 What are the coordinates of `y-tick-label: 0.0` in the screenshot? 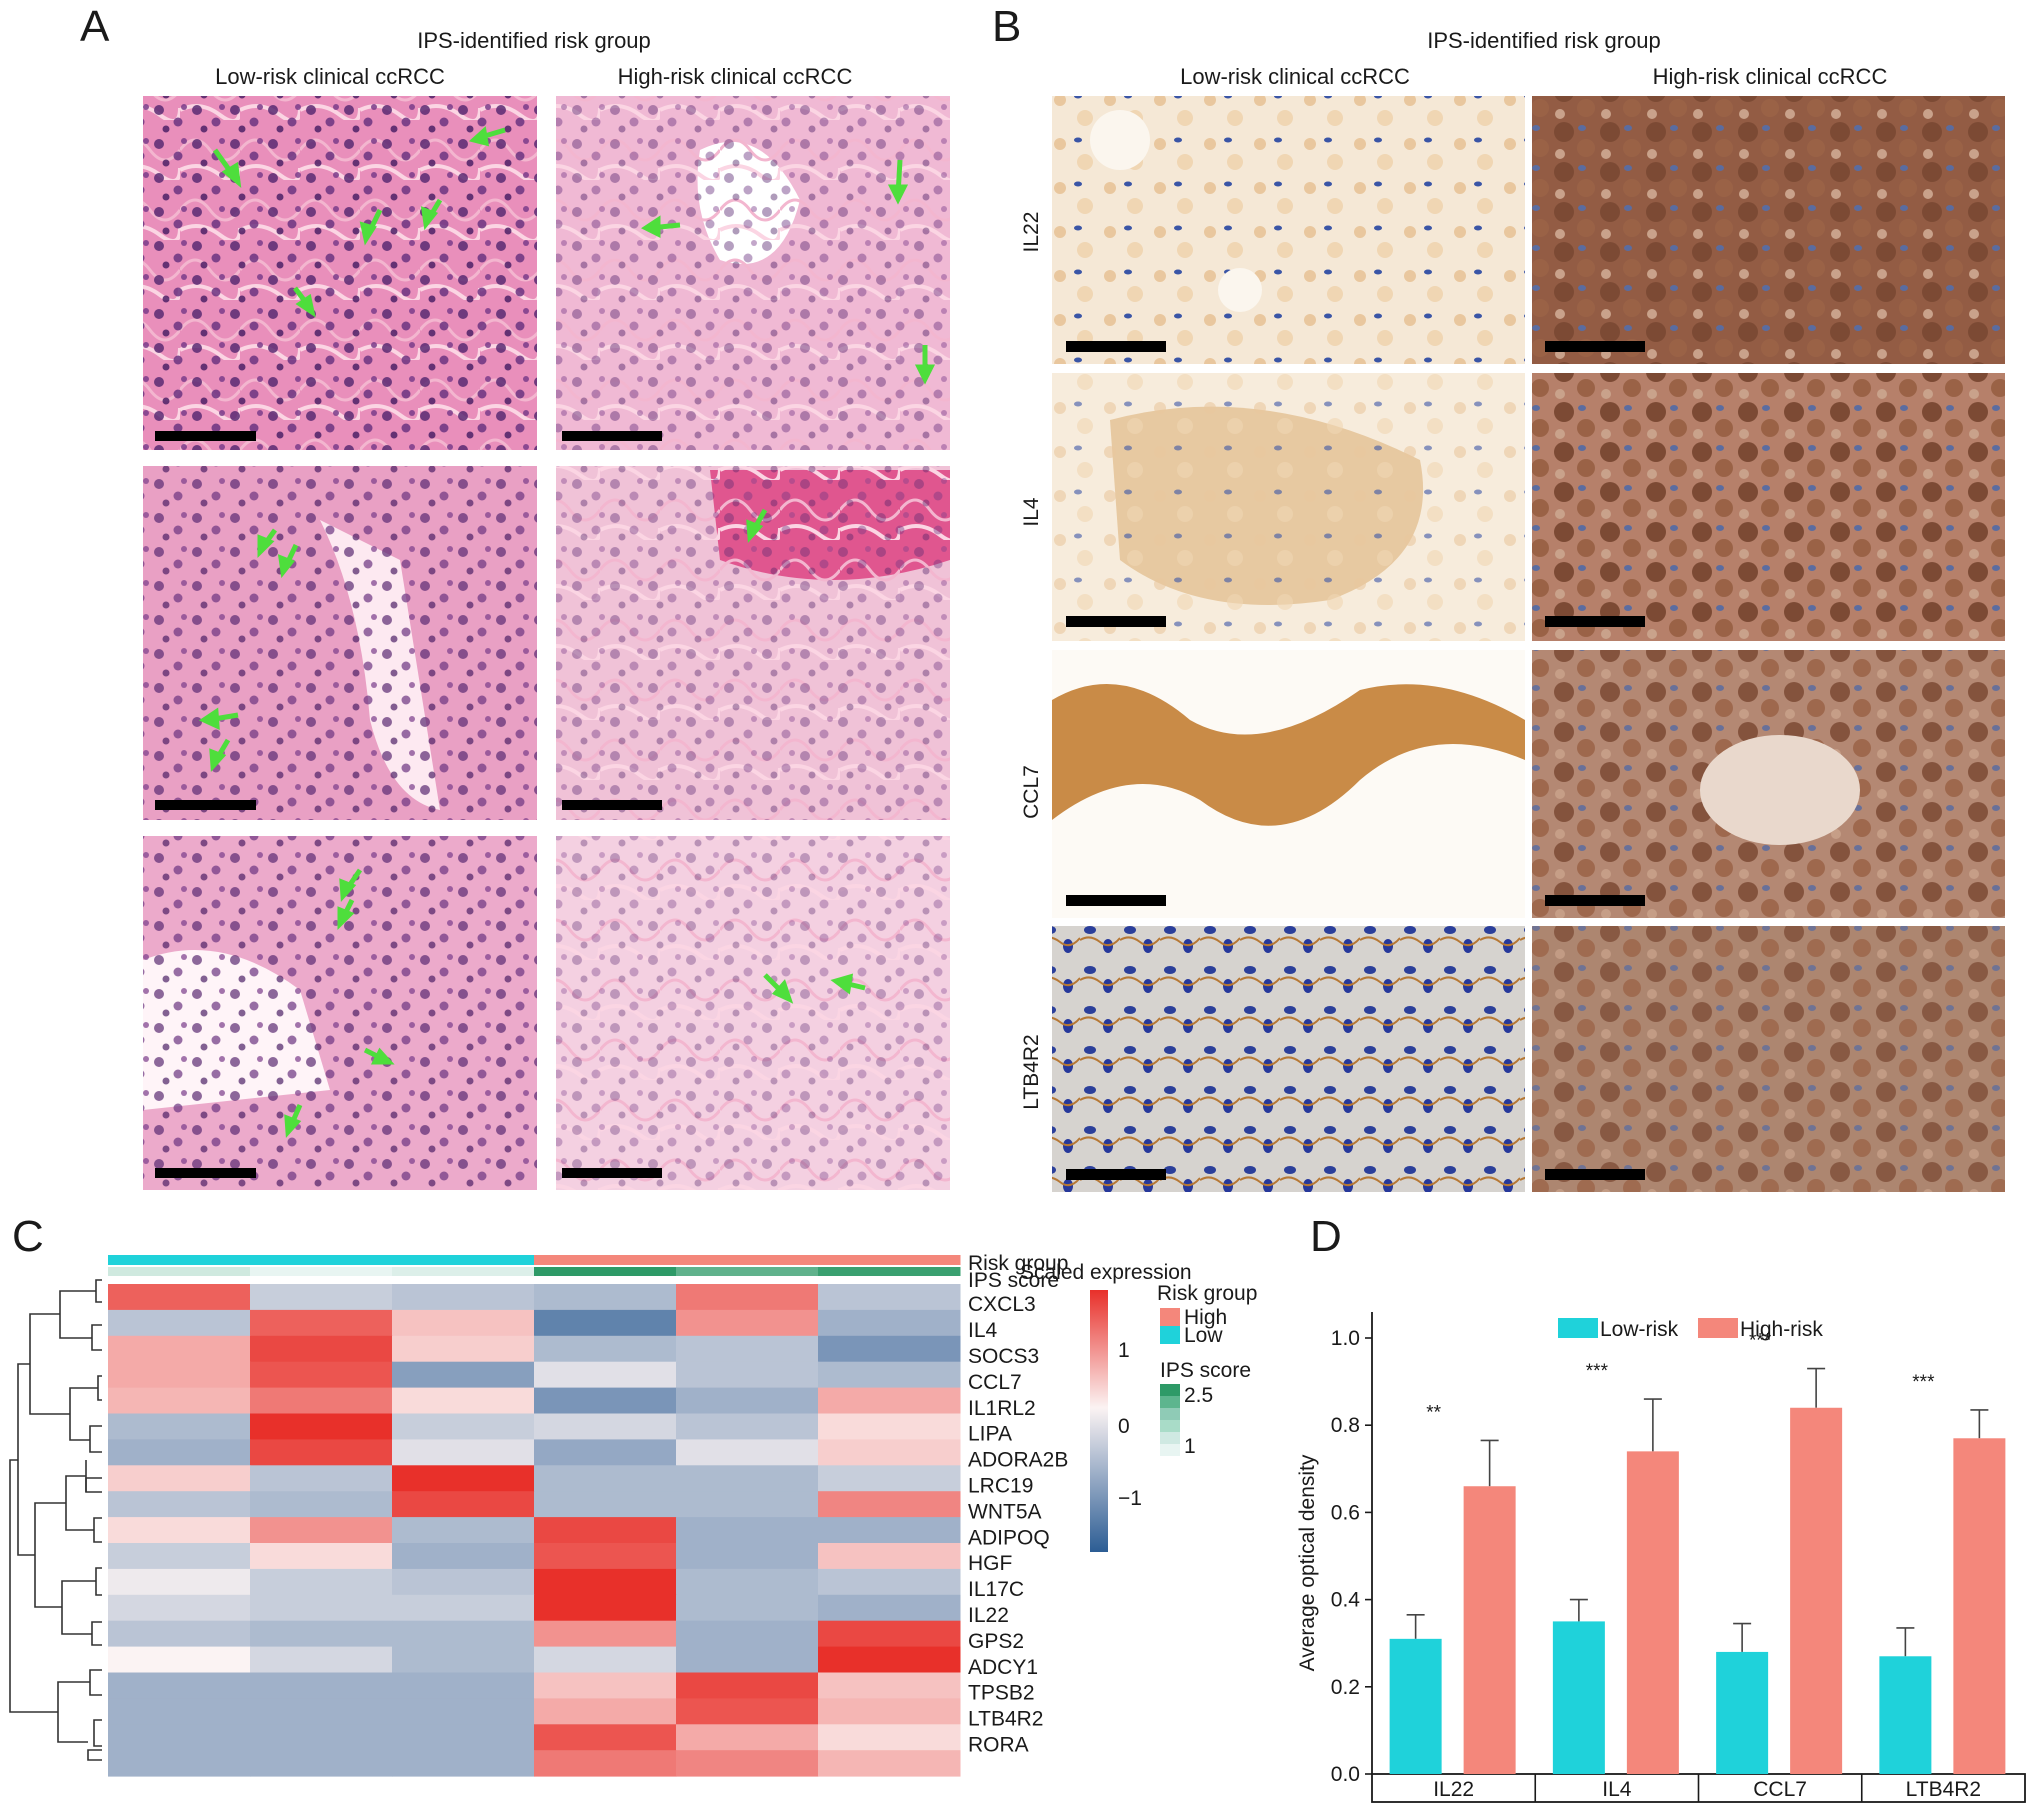 It's located at (1345, 1774).